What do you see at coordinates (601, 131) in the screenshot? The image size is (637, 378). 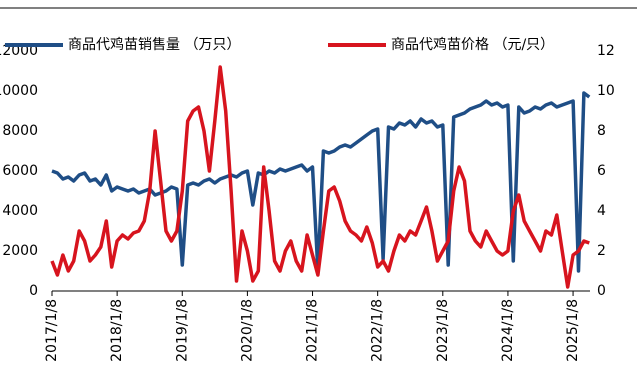 I see `y2-tick-label: 8` at bounding box center [601, 131].